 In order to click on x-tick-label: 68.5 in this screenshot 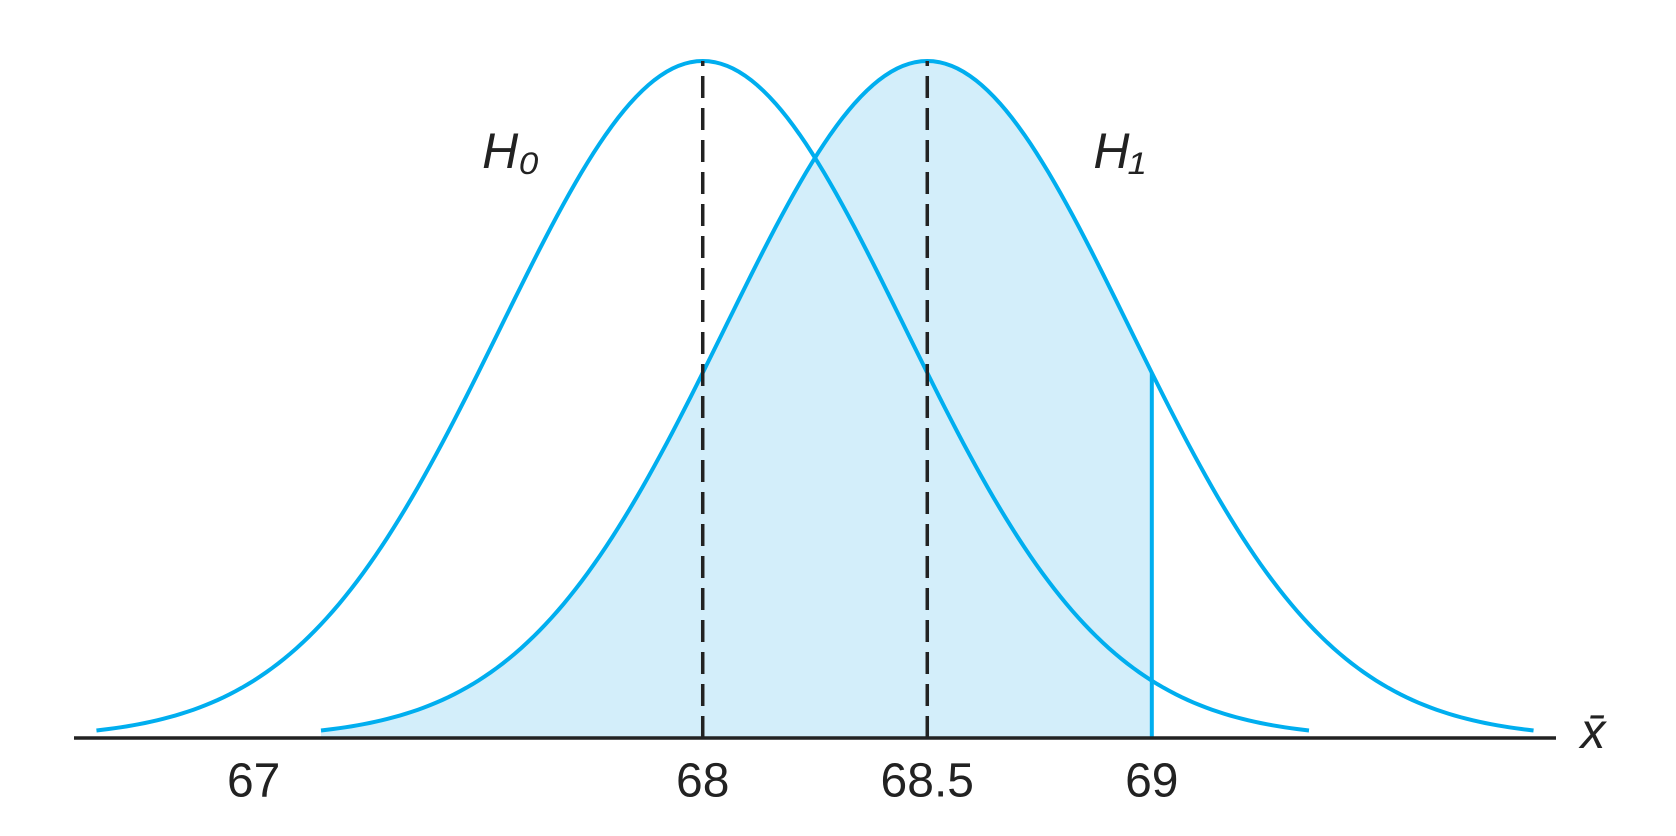, I will do `click(927, 781)`.